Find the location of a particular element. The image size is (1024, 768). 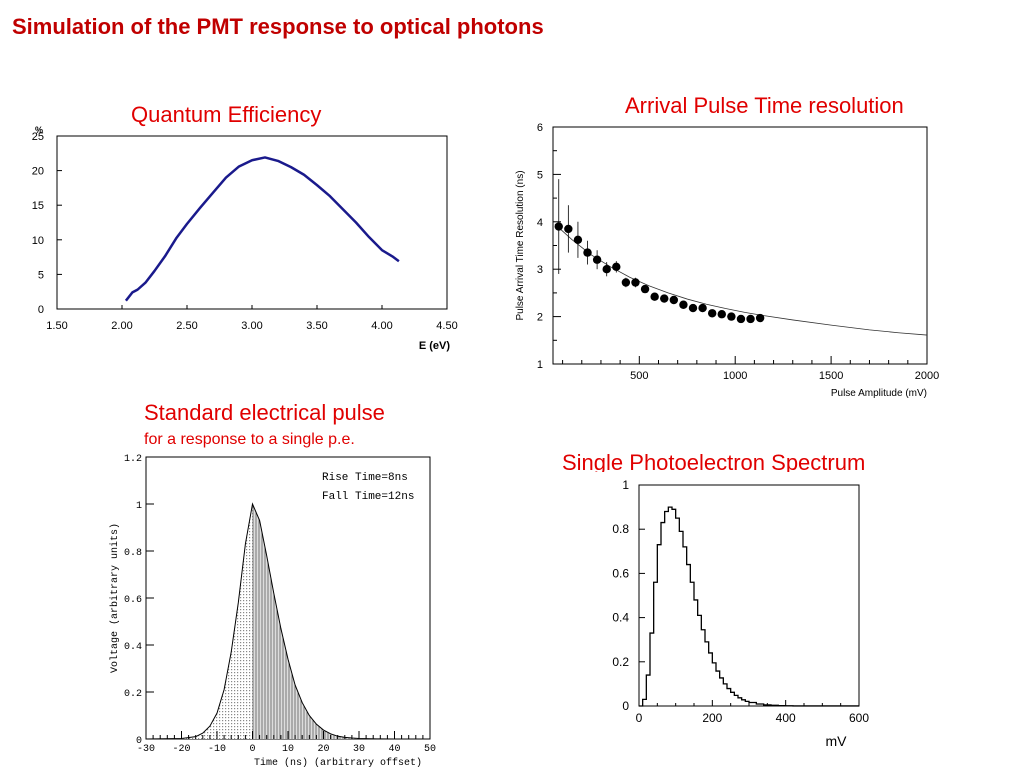

x-tick-label: 200 is located at coordinates (712, 718).